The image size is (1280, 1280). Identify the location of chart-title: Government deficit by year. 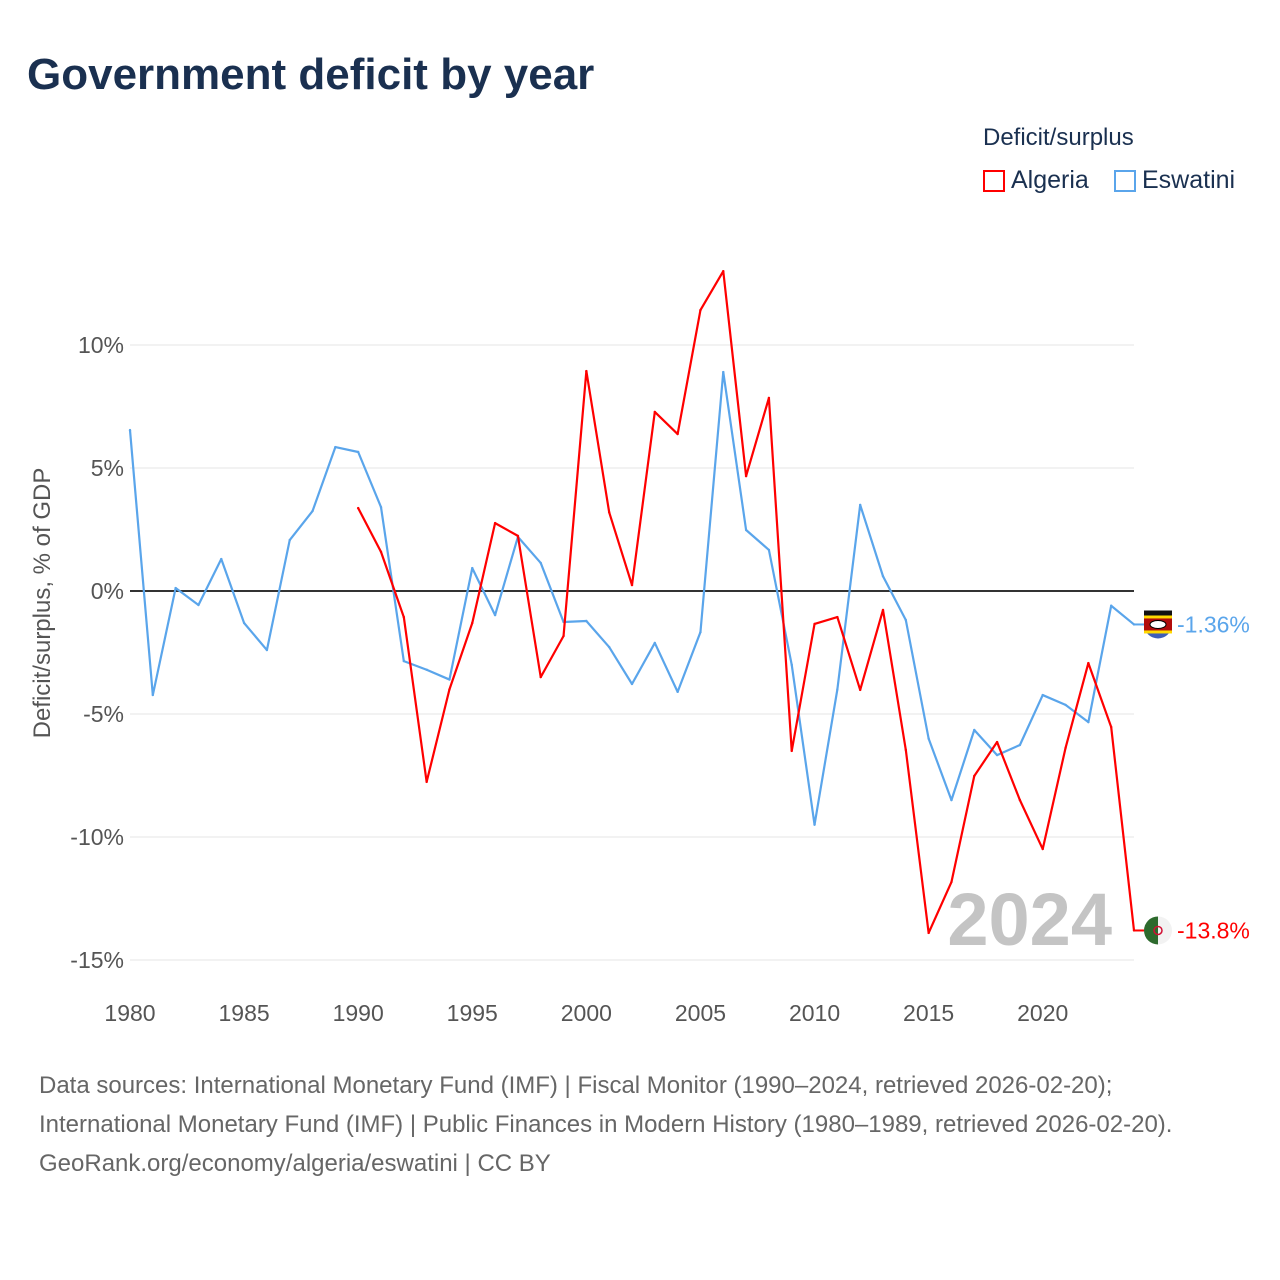
(311, 74).